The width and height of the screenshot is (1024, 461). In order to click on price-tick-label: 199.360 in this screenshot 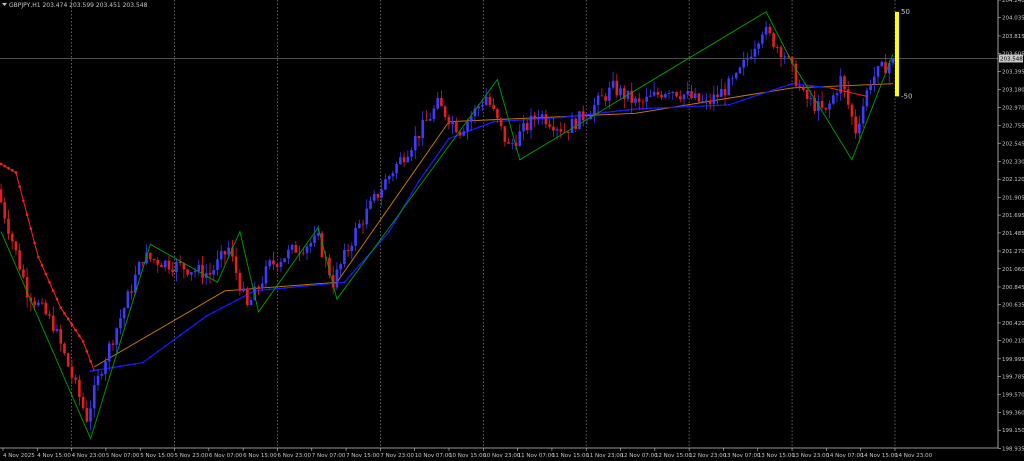, I will do `click(1013, 413)`.